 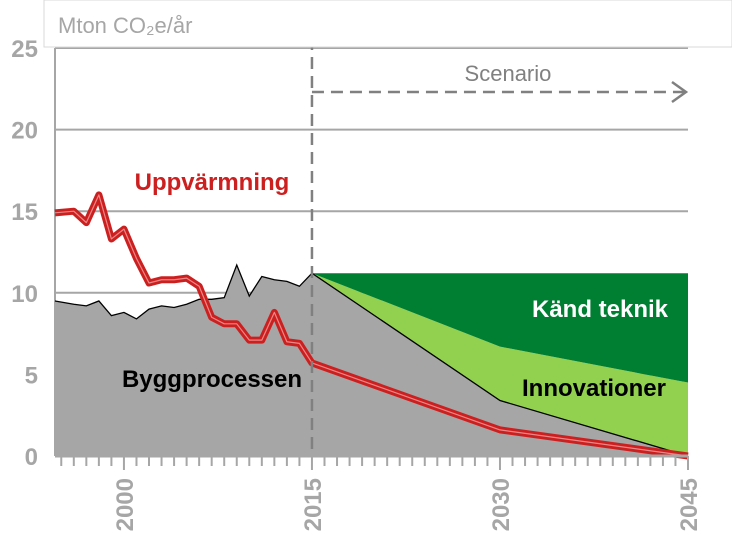 I want to click on y-axis-title-box, so click(x=387, y=24).